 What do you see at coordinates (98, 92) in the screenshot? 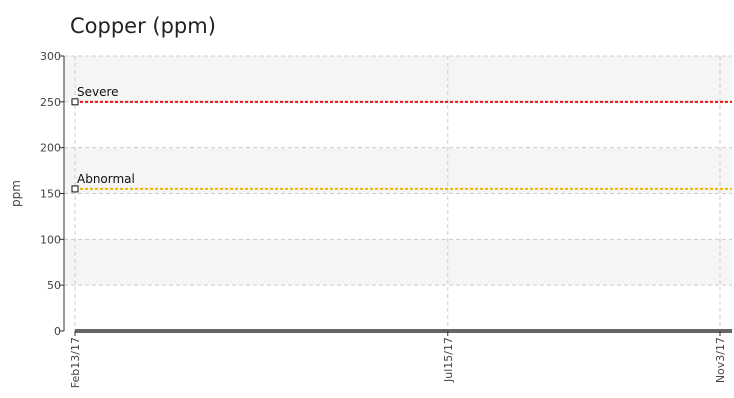
I see `threshold-label-severe: Severe` at bounding box center [98, 92].